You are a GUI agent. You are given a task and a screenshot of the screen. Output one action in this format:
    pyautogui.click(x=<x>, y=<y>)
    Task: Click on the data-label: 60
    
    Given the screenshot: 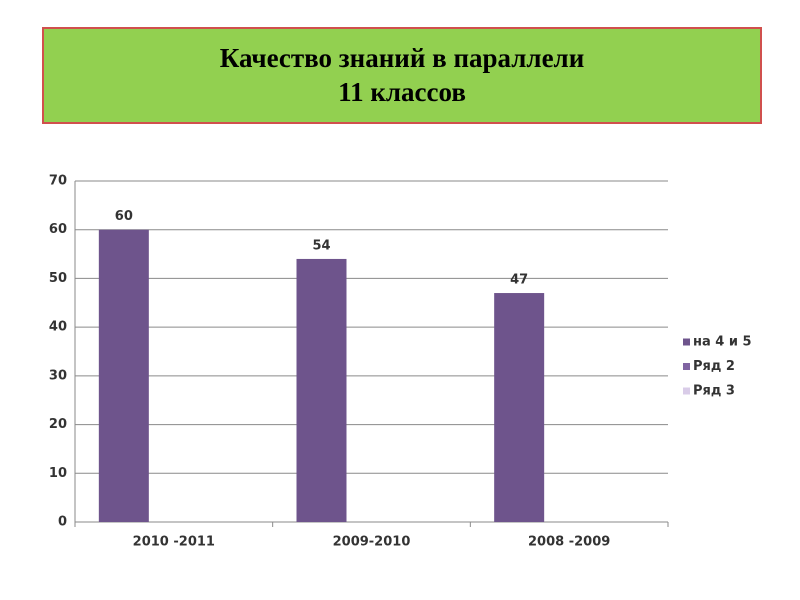 What is the action you would take?
    pyautogui.click(x=124, y=216)
    